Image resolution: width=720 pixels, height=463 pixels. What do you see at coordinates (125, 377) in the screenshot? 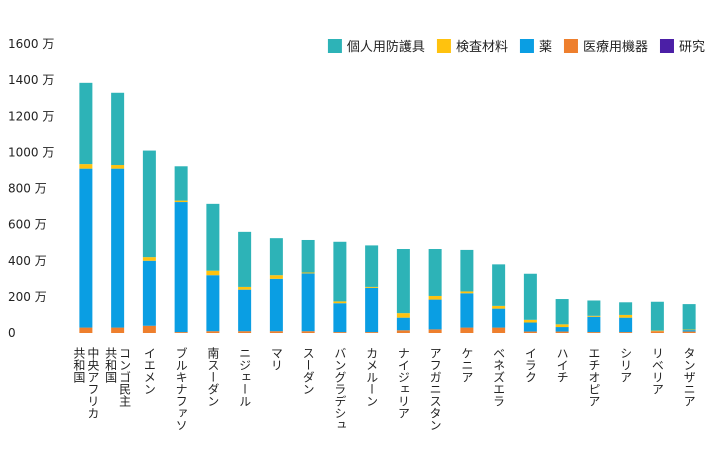
I see `x-tick-label-line: コンゴ民主` at bounding box center [125, 377].